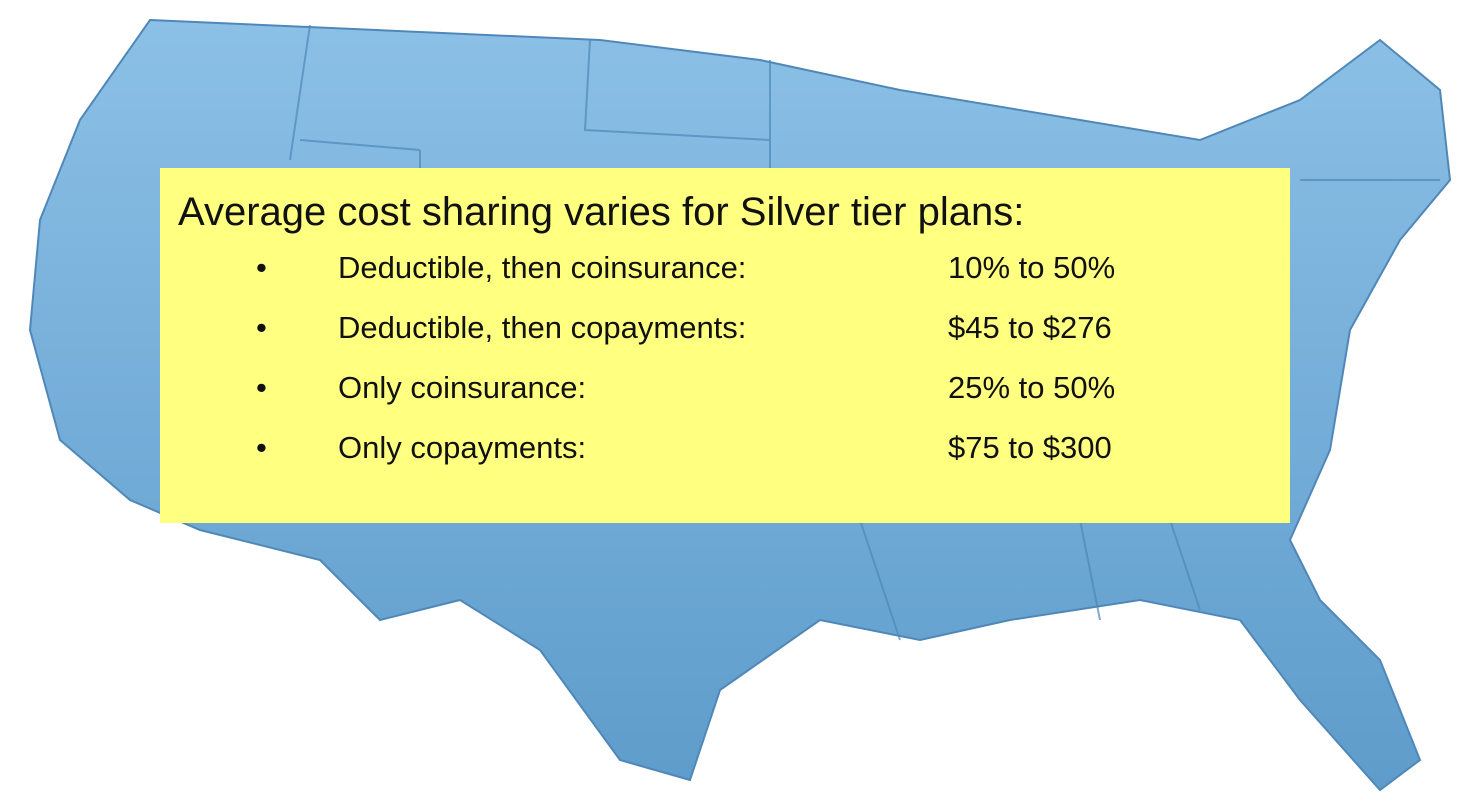 The height and width of the screenshot is (805, 1460). Describe the element at coordinates (462, 387) in the screenshot. I see `item-label: Only coinsurance:` at that location.